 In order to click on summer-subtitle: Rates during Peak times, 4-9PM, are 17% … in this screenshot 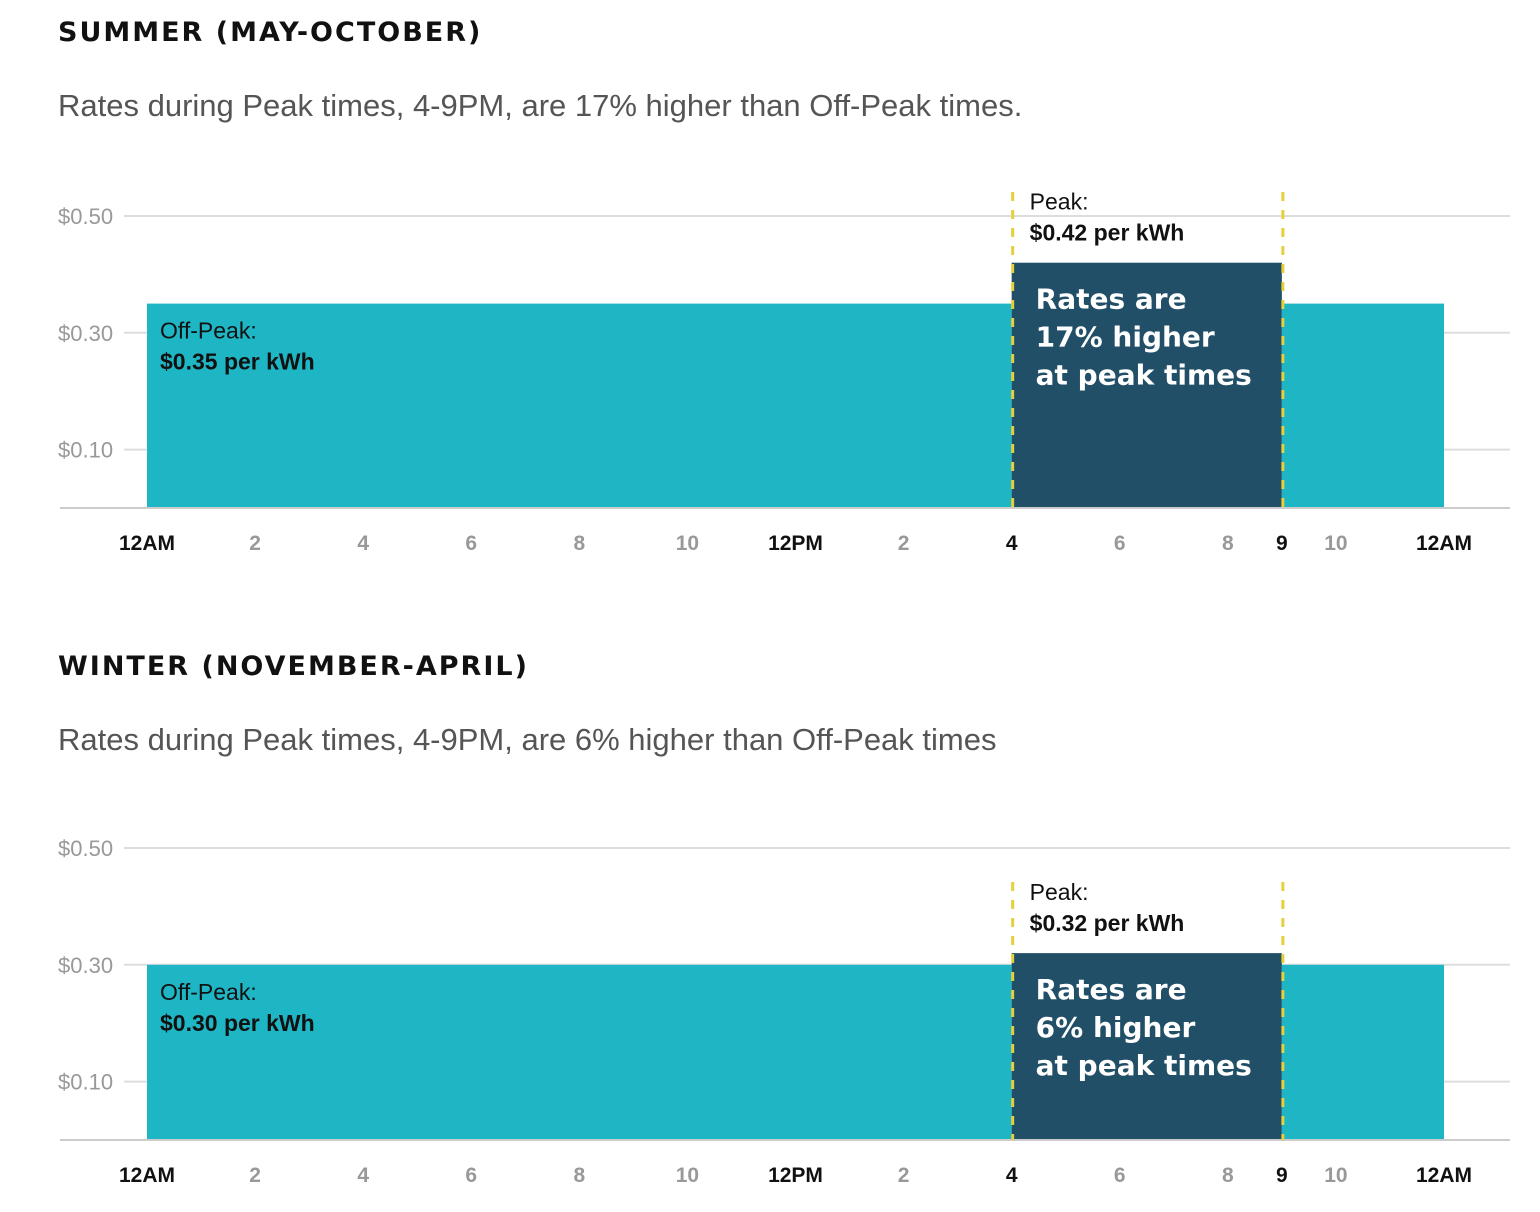, I will do `click(540, 105)`.